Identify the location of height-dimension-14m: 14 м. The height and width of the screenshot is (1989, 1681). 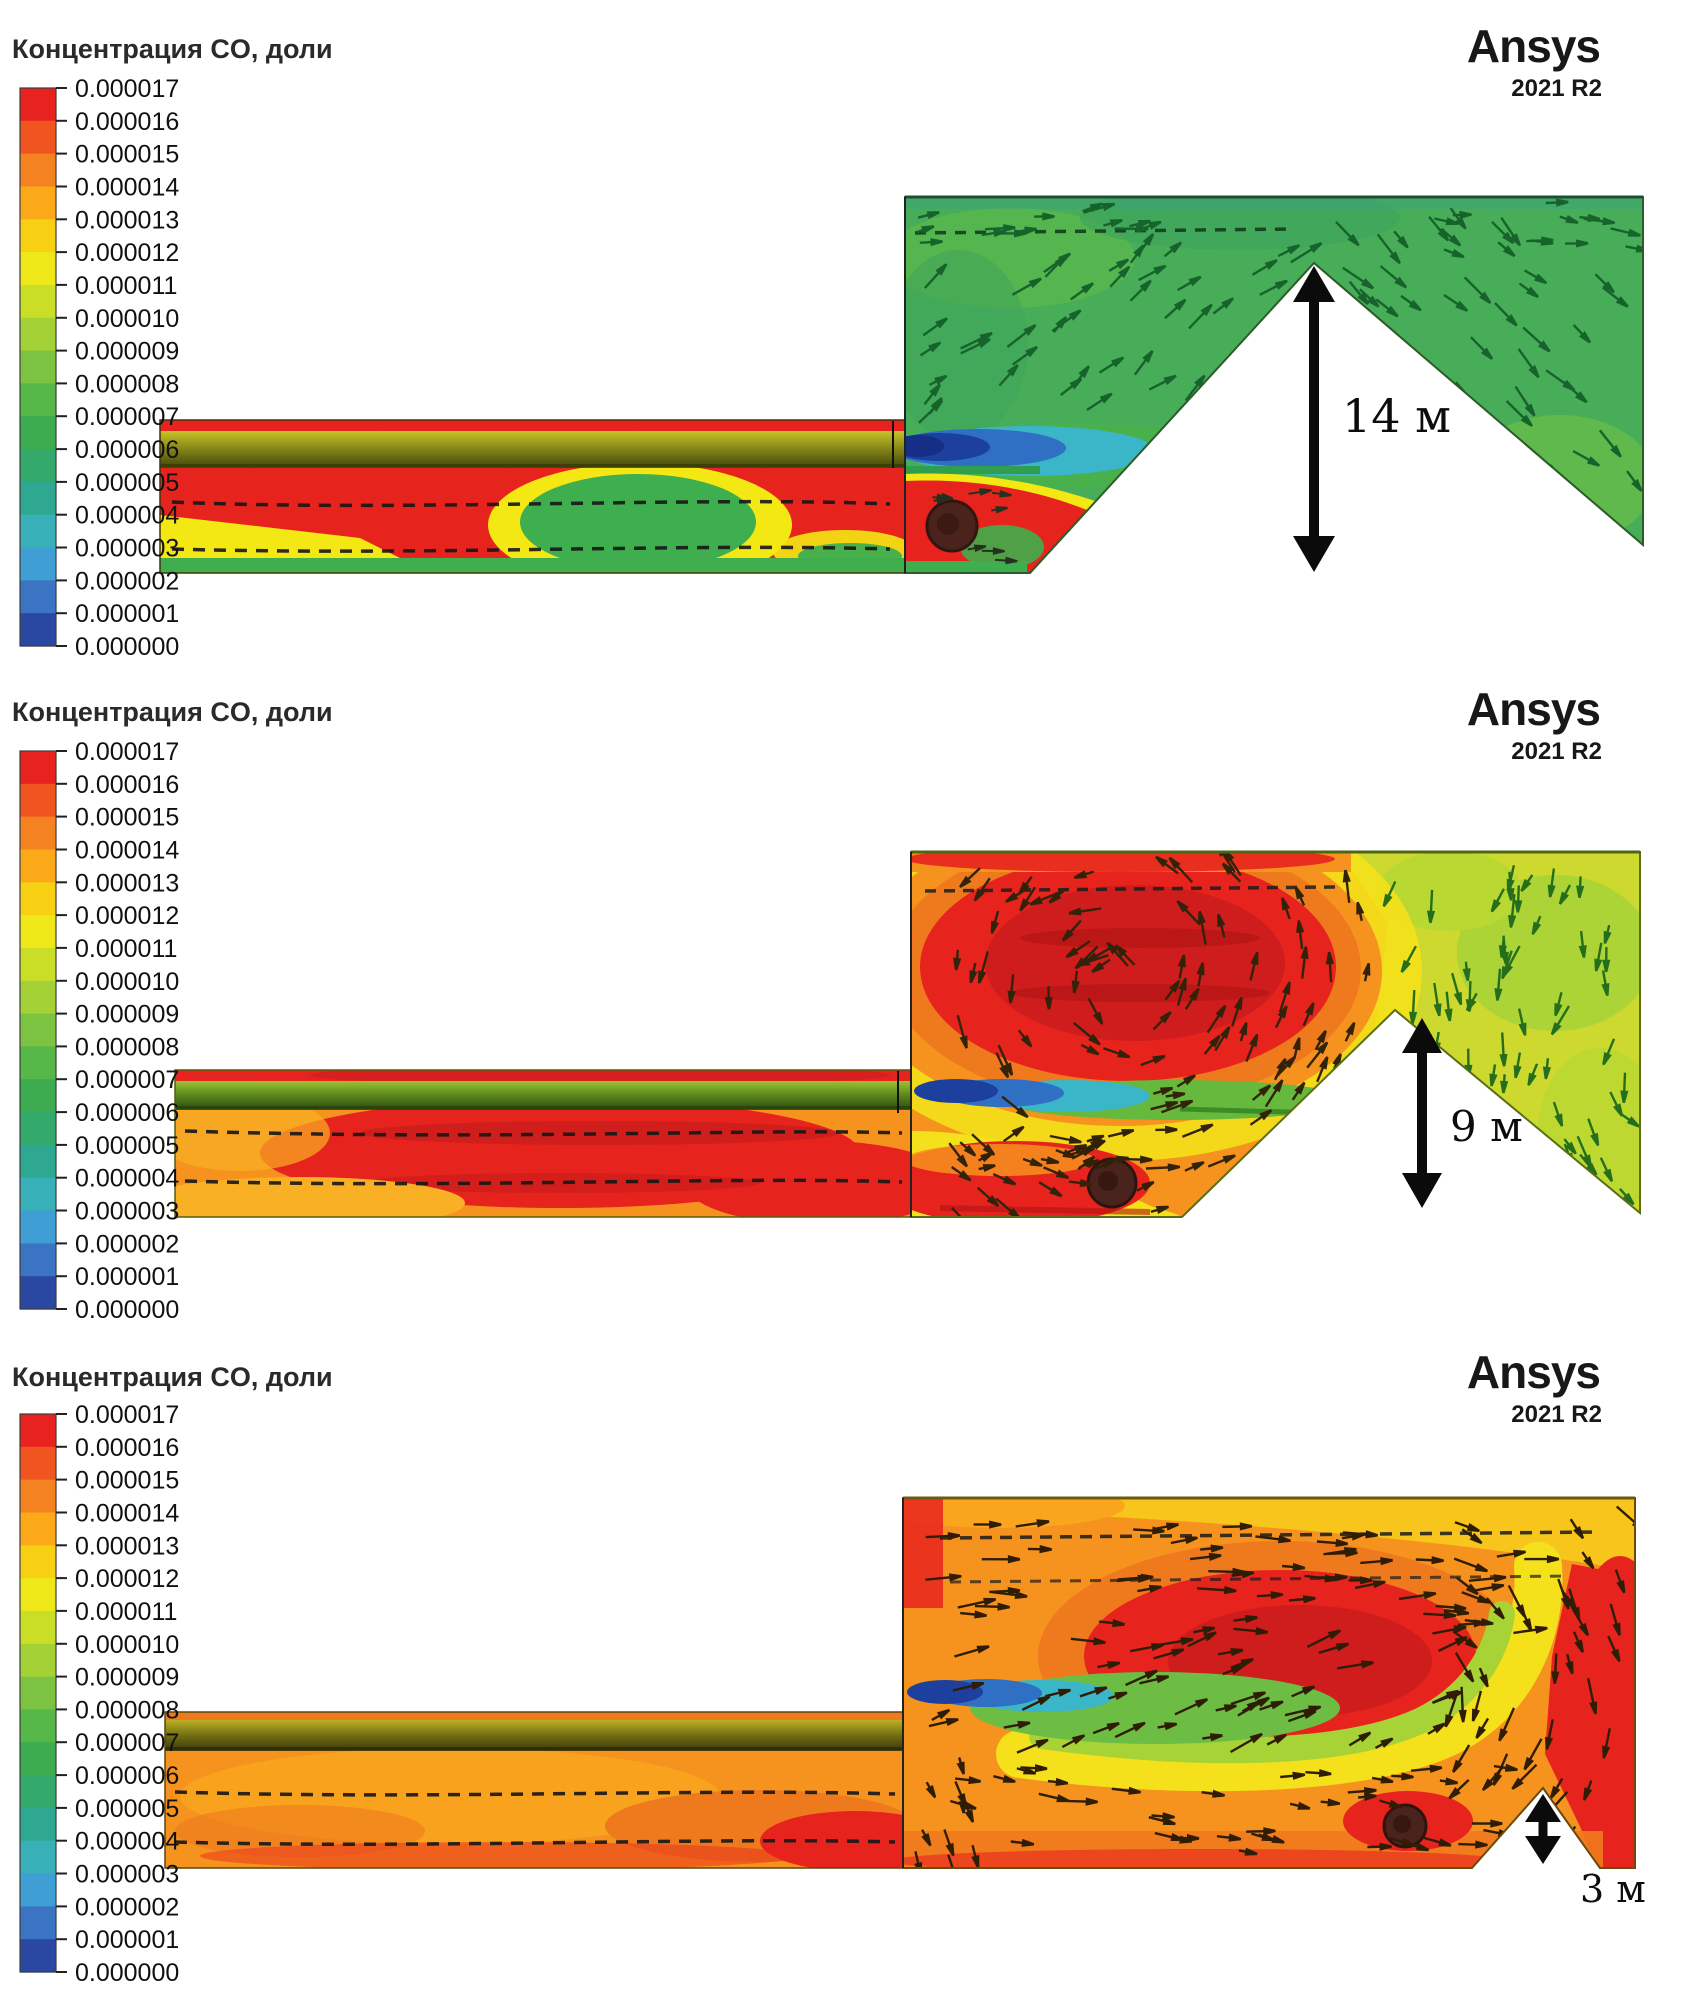
(1372, 419).